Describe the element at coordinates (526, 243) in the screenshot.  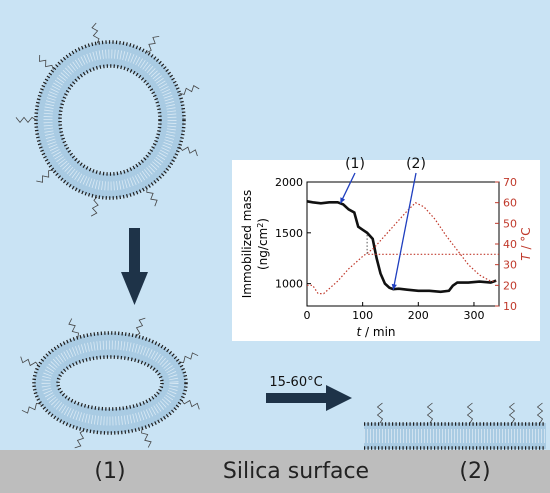
I see `y2-axis-label: T / °C` at that location.